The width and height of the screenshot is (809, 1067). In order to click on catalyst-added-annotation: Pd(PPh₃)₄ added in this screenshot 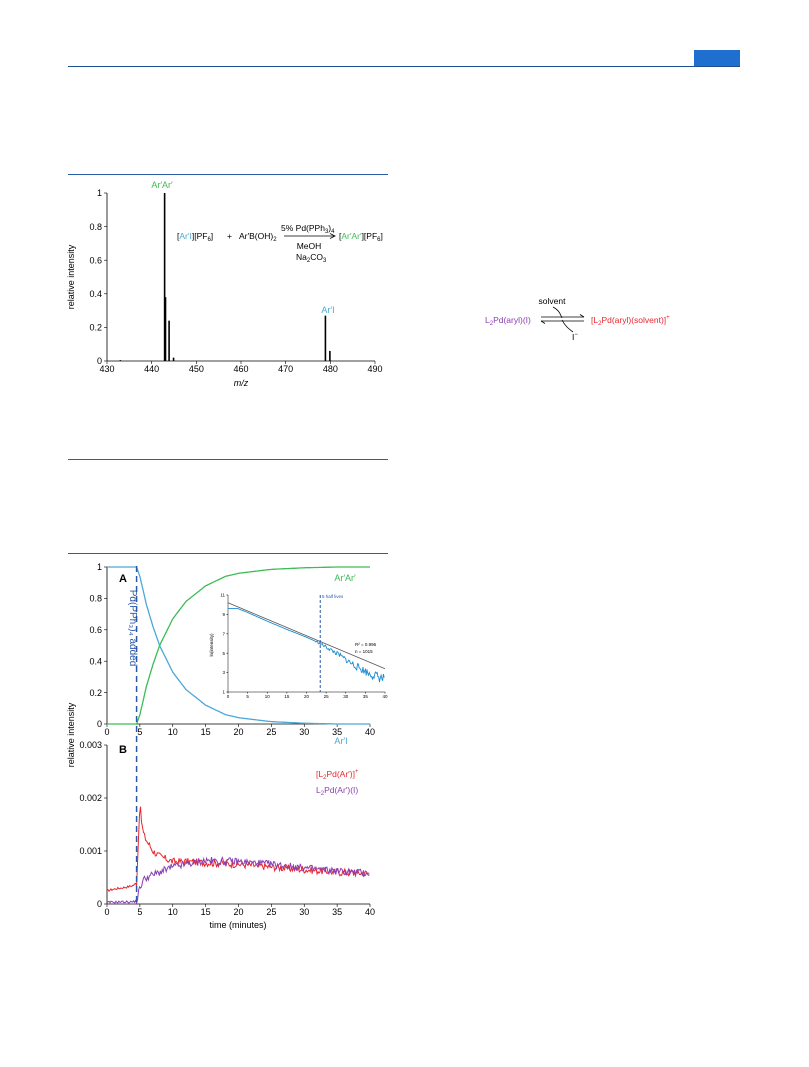, I will do `click(132, 628)`.